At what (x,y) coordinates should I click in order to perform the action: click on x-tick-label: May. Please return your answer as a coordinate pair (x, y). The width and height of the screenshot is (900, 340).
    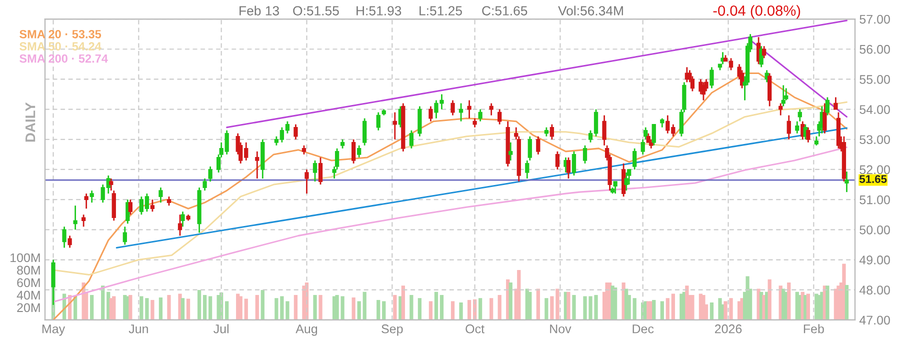
    Looking at the image, I should click on (54, 330).